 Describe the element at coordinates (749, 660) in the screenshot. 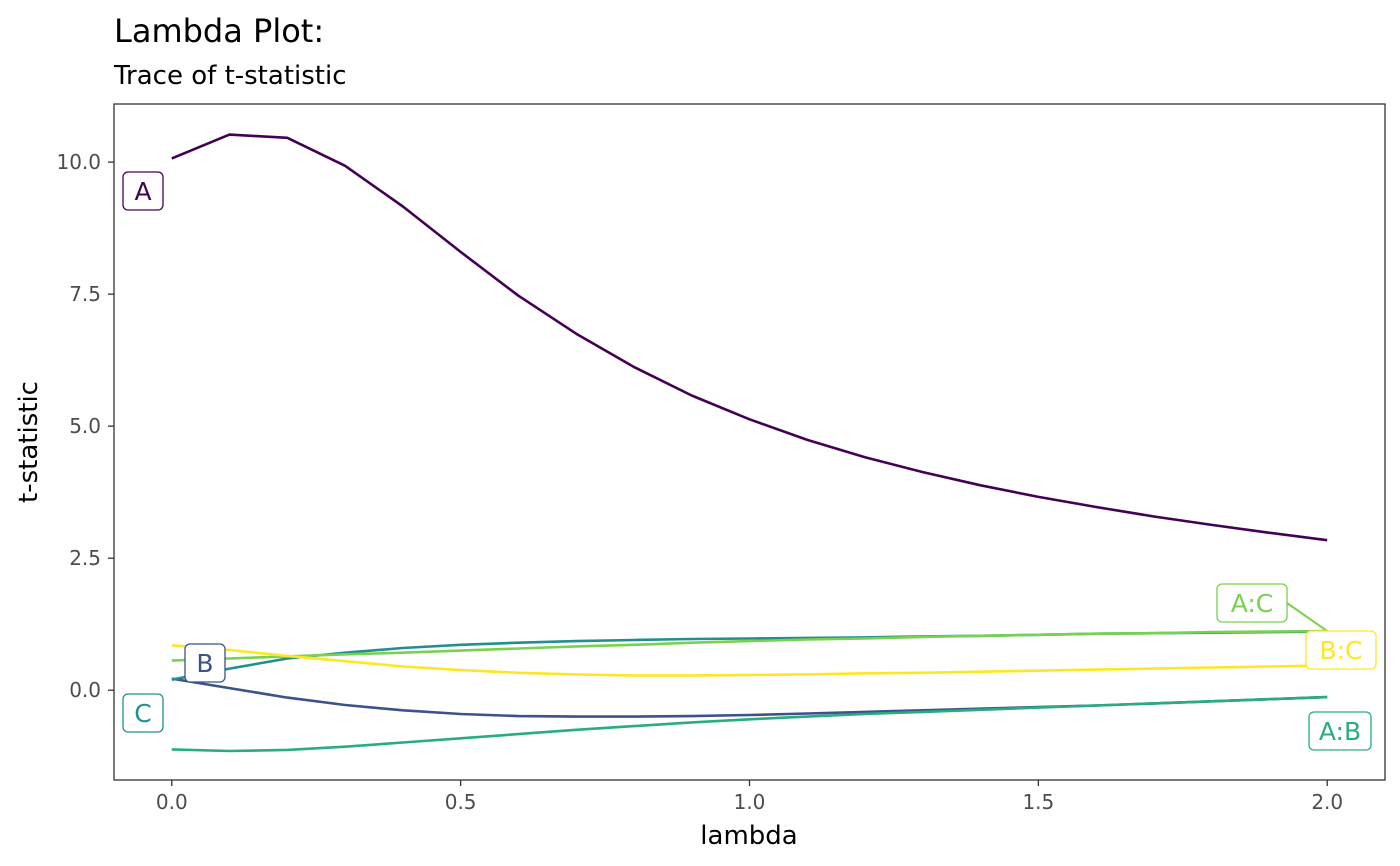

I see `series-line-b-c` at that location.